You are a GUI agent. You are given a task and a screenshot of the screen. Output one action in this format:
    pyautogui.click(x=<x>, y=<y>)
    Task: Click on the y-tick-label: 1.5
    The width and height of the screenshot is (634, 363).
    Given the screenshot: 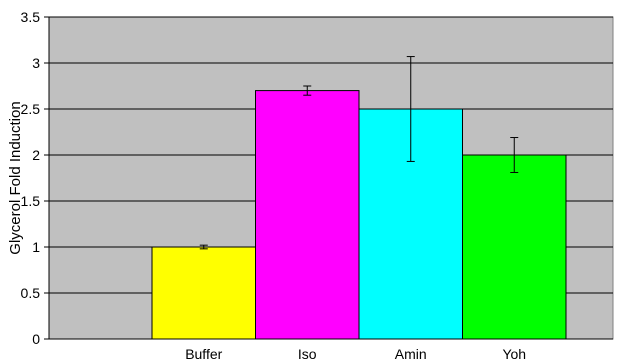 What is the action you would take?
    pyautogui.click(x=31, y=201)
    